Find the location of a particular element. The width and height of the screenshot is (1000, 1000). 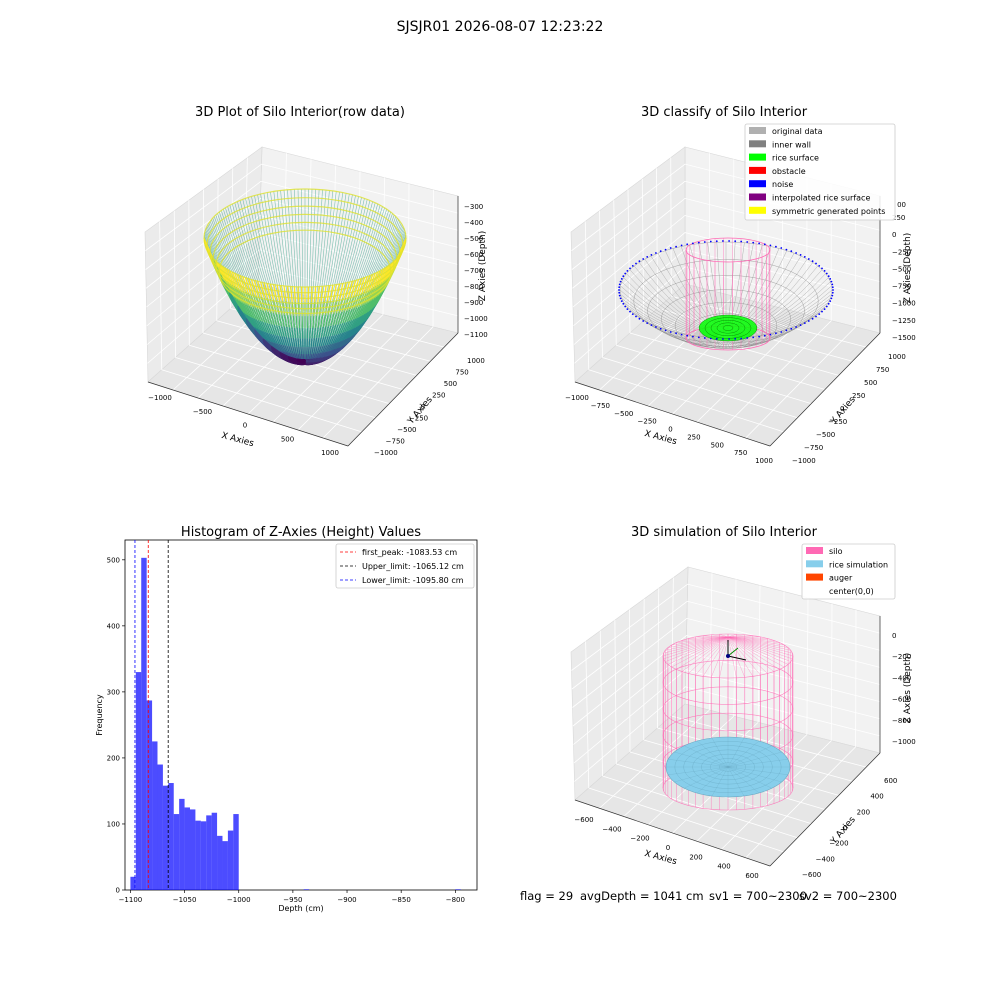

legend-label: Lower_limit: -1095.80 cm is located at coordinates (413, 580).